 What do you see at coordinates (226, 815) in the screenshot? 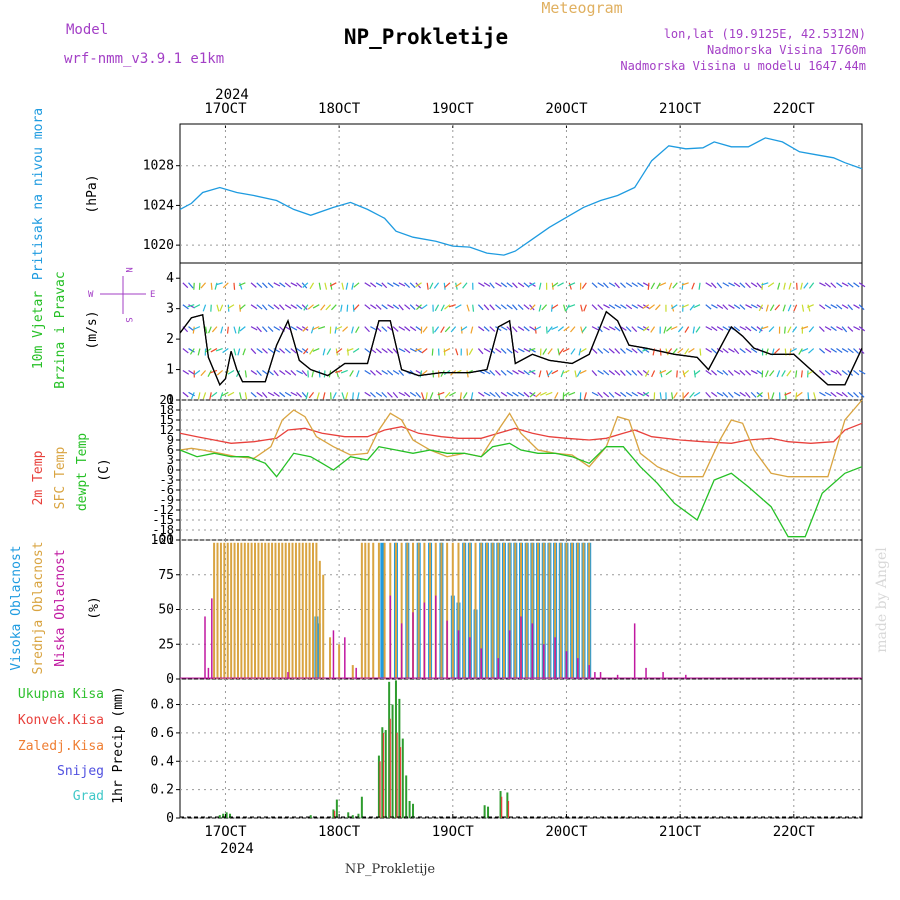
I see `precipitation-bar` at bounding box center [226, 815].